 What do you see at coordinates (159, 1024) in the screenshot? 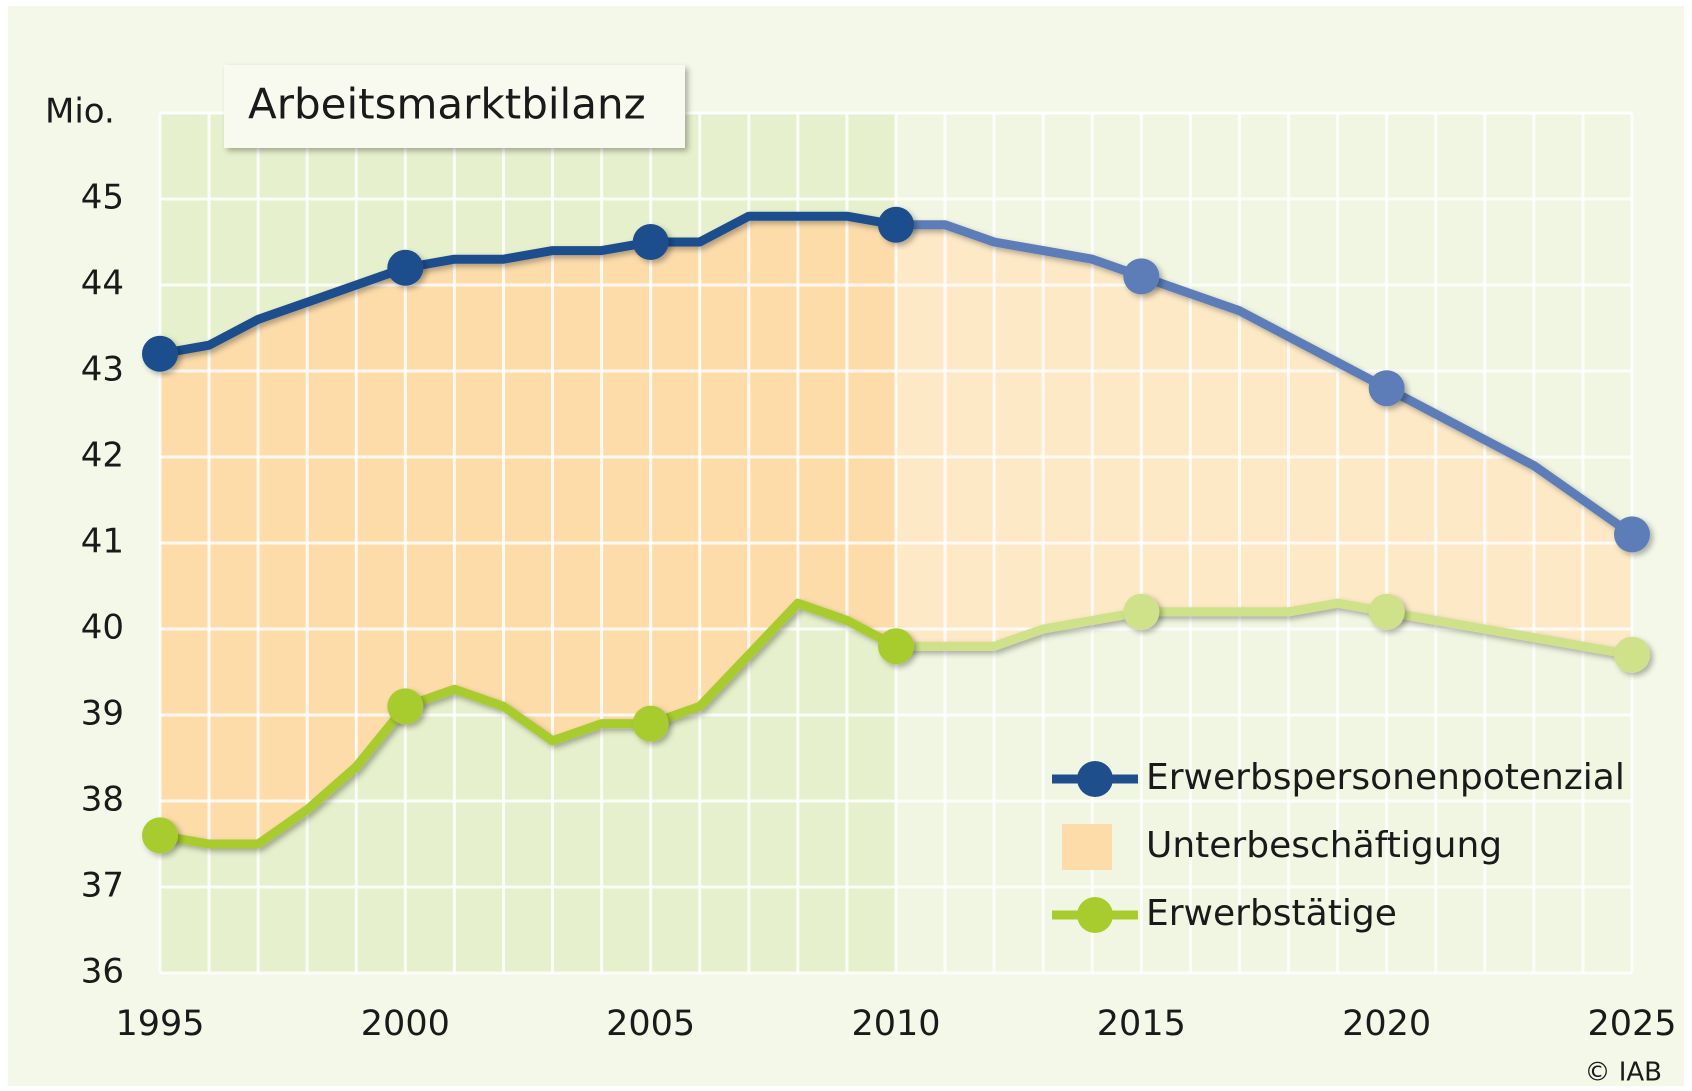
I see `x-tick-label: 1995` at bounding box center [159, 1024].